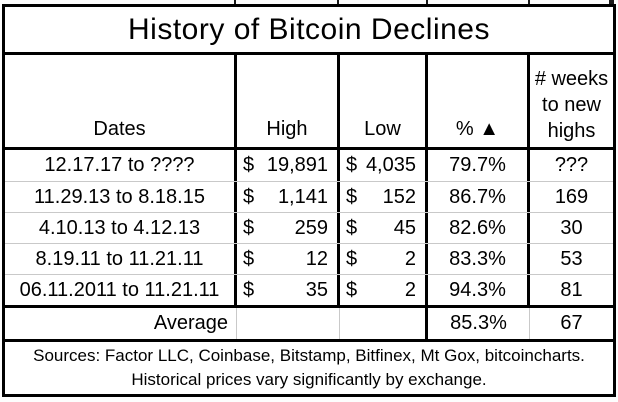 This screenshot has height=402, width=618. Describe the element at coordinates (121, 259) in the screenshot. I see `cell-dates: 8.19.11 to 11.21.11` at that location.